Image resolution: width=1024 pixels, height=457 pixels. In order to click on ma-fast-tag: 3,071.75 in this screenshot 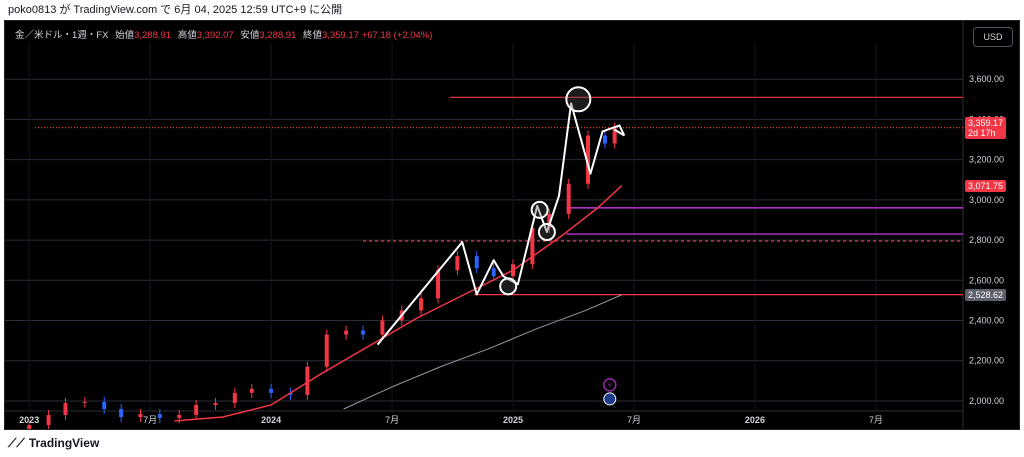, I will do `click(986, 185)`.